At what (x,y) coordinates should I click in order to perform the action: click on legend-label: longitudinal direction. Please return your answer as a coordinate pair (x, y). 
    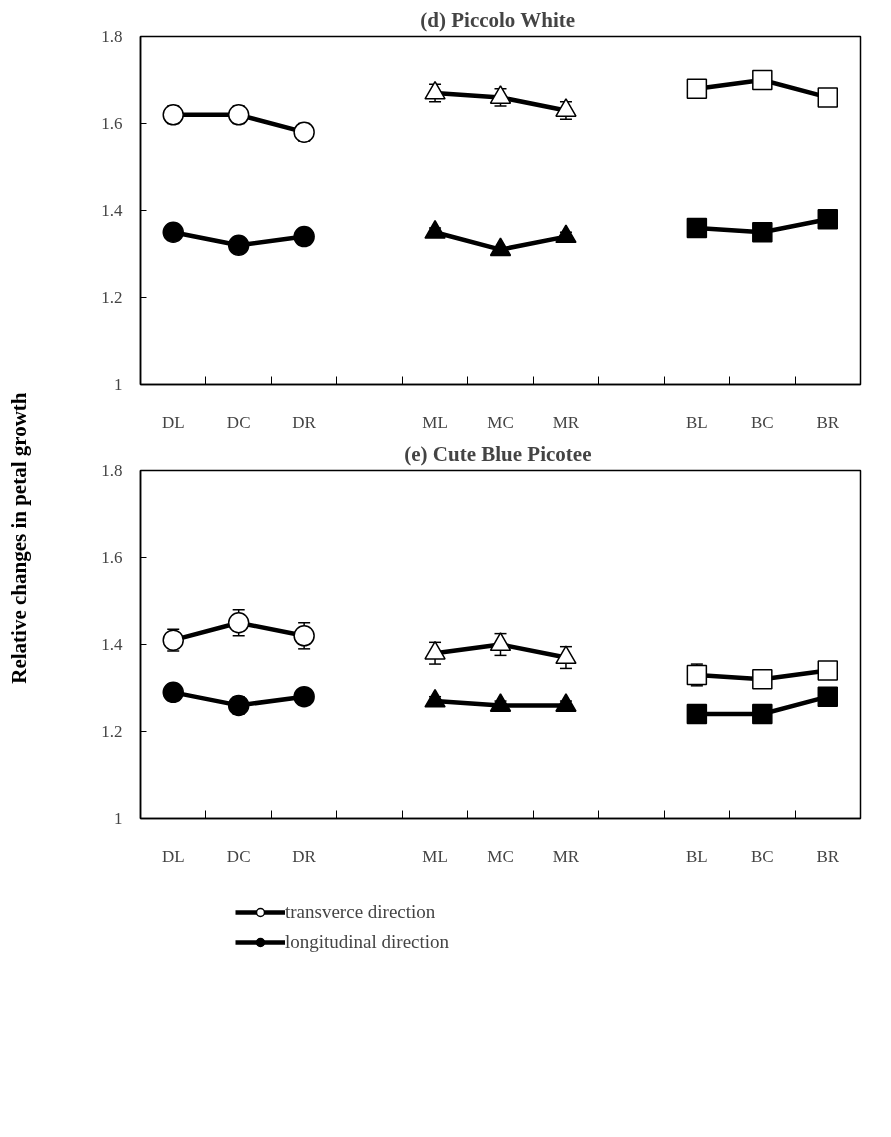
    Looking at the image, I should click on (367, 942).